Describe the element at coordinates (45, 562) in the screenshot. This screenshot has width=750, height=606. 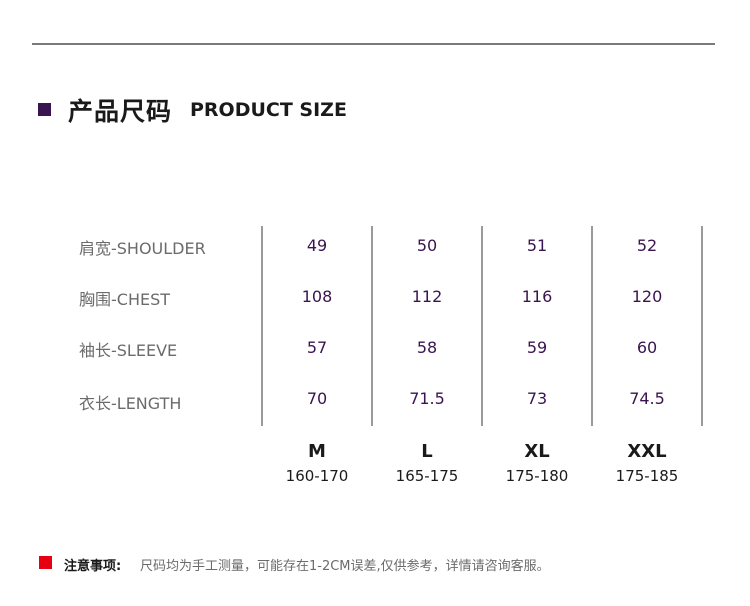
I see `note-square-icon` at that location.